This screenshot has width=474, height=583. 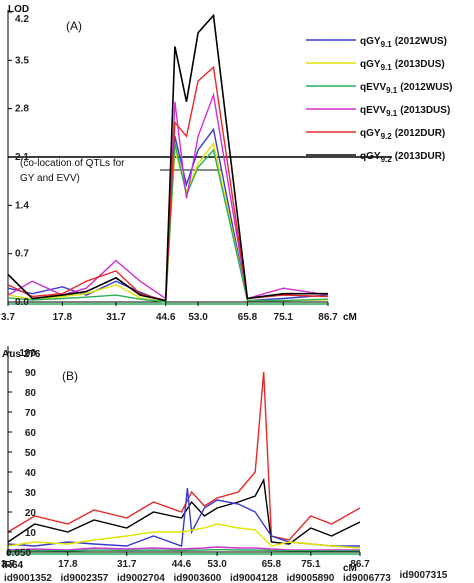 What do you see at coordinates (63, 317) in the screenshot?
I see `panel-a-x-tick-label: 17.8` at bounding box center [63, 317].